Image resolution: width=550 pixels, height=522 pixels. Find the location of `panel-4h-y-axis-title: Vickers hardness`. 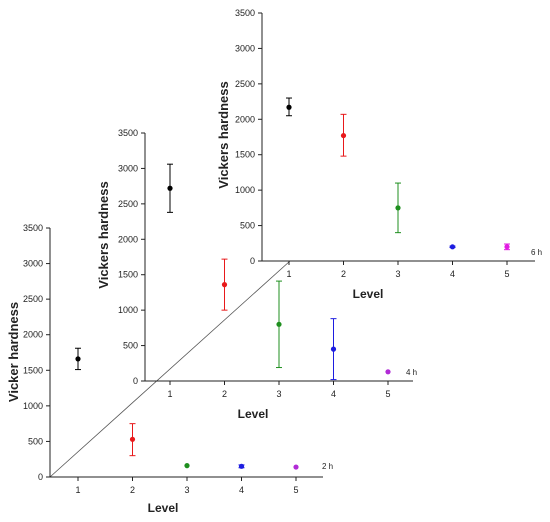

panel-4h-y-axis-title: Vickers hardness is located at coordinates (103, 234).